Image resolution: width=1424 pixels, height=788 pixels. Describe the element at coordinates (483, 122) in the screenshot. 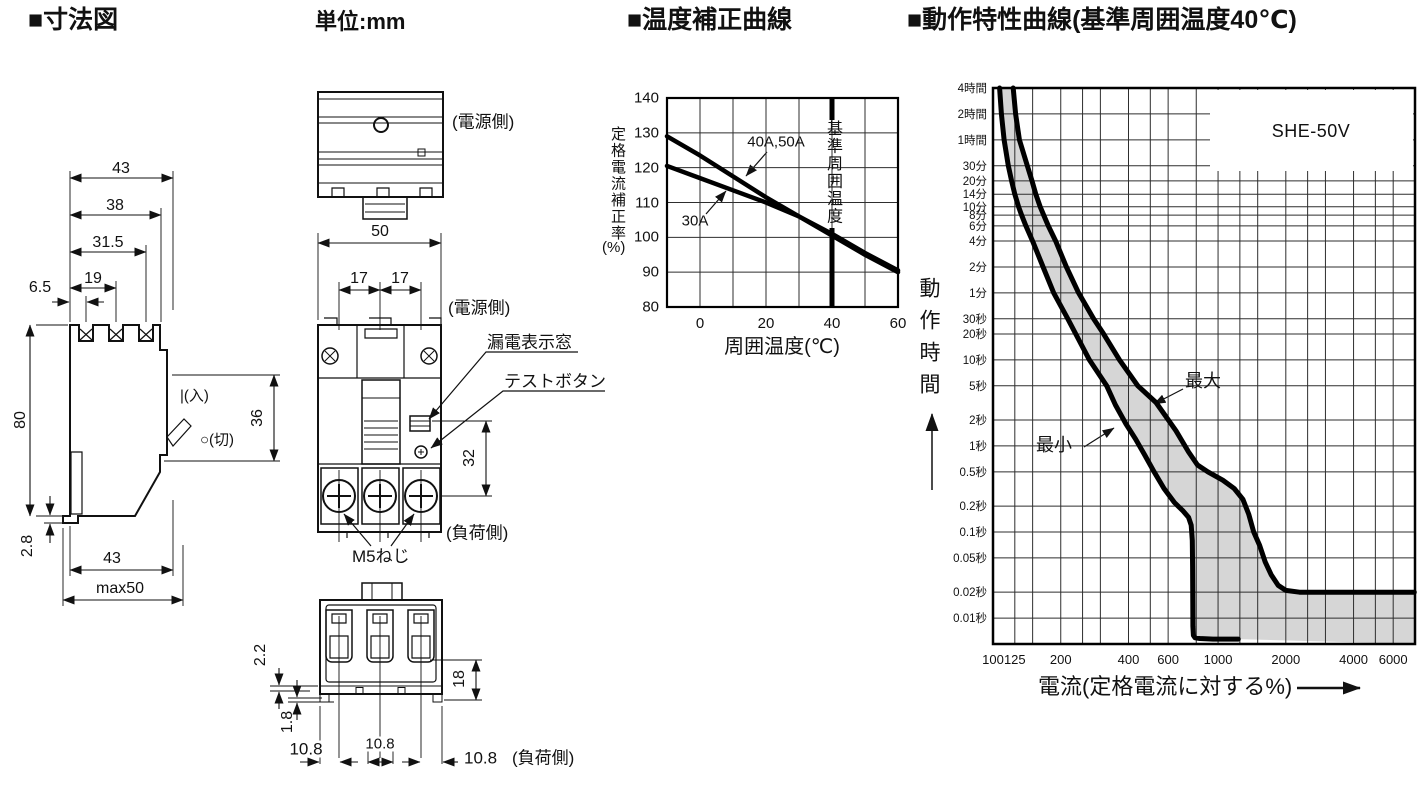

I see `supply-side-label-top: (電源側)` at that location.